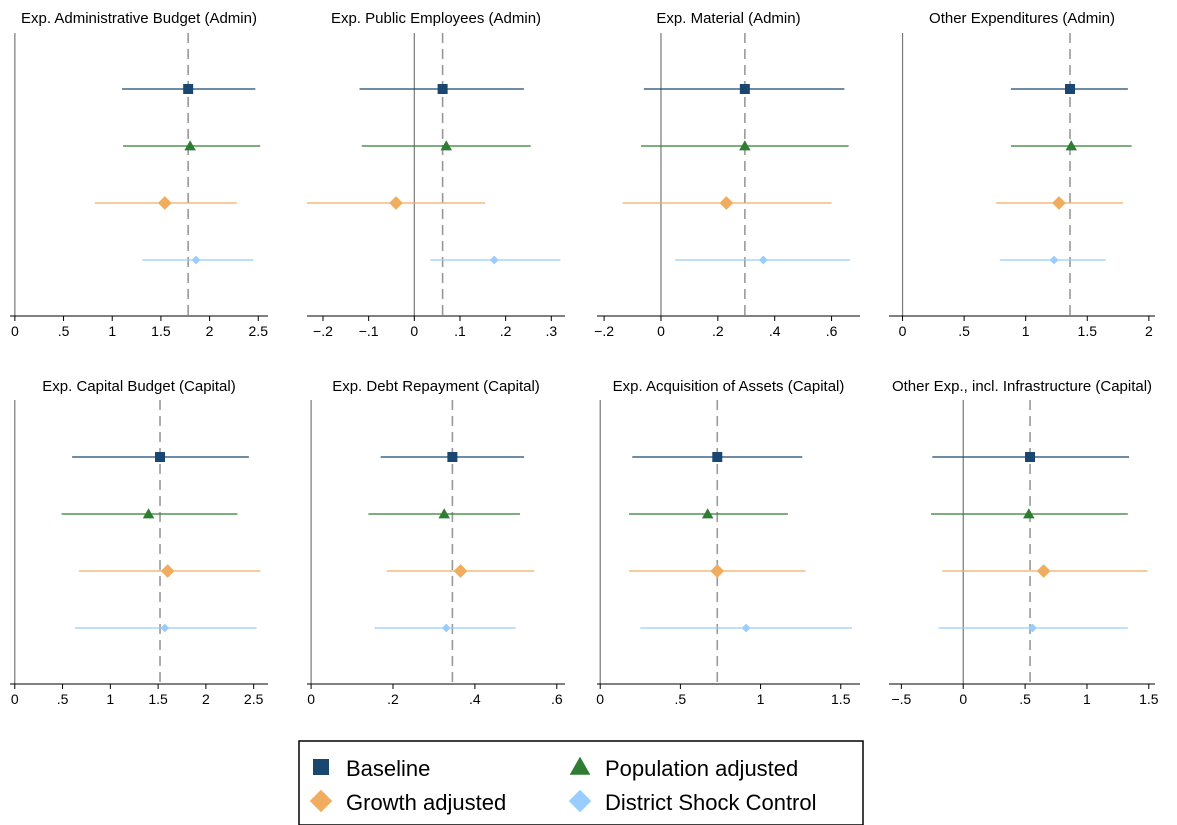 This screenshot has width=1177, height=825. I want to click on legend-label: Population adjusted, so click(701, 768).